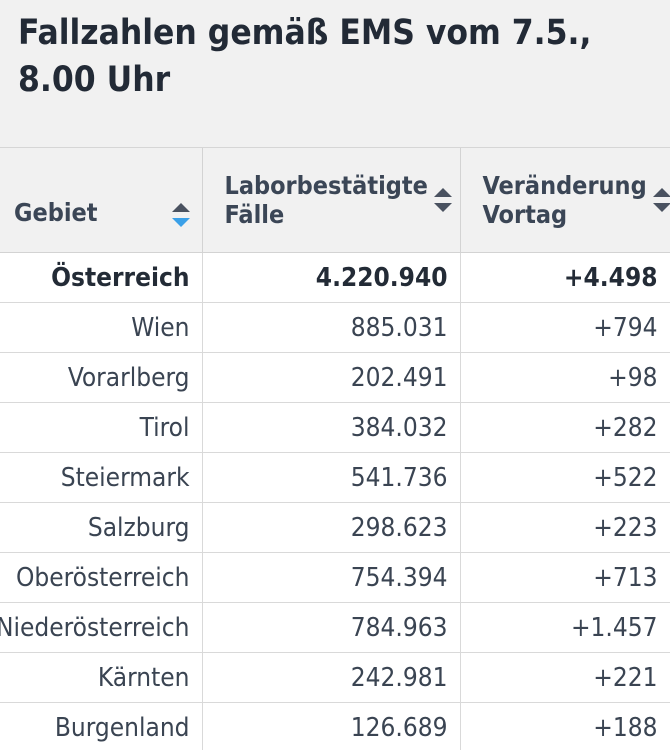 The image size is (670, 750). I want to click on cell-change: +188, so click(565, 726).